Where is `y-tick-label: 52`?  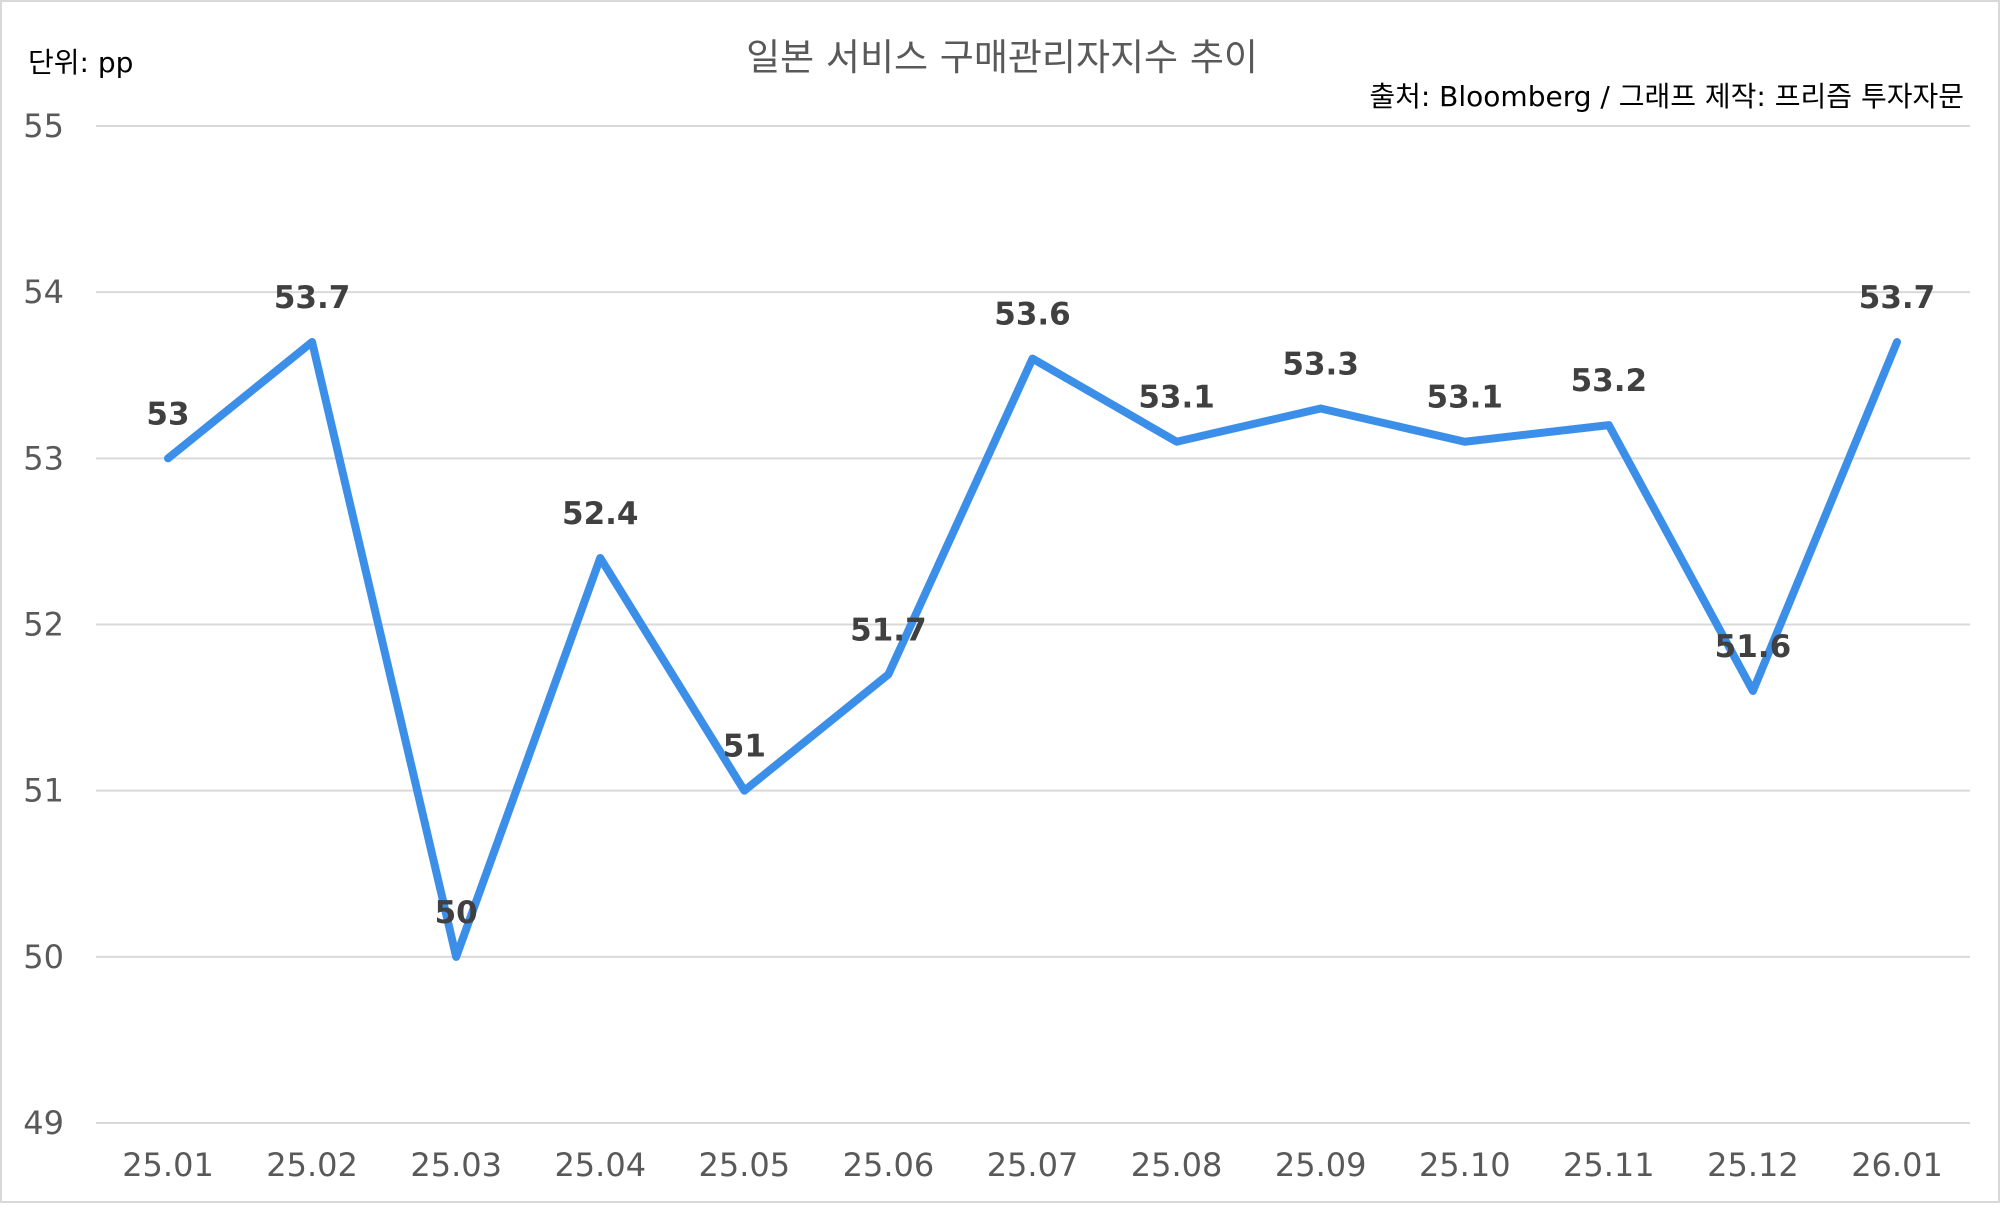
y-tick-label: 52 is located at coordinates (43, 625).